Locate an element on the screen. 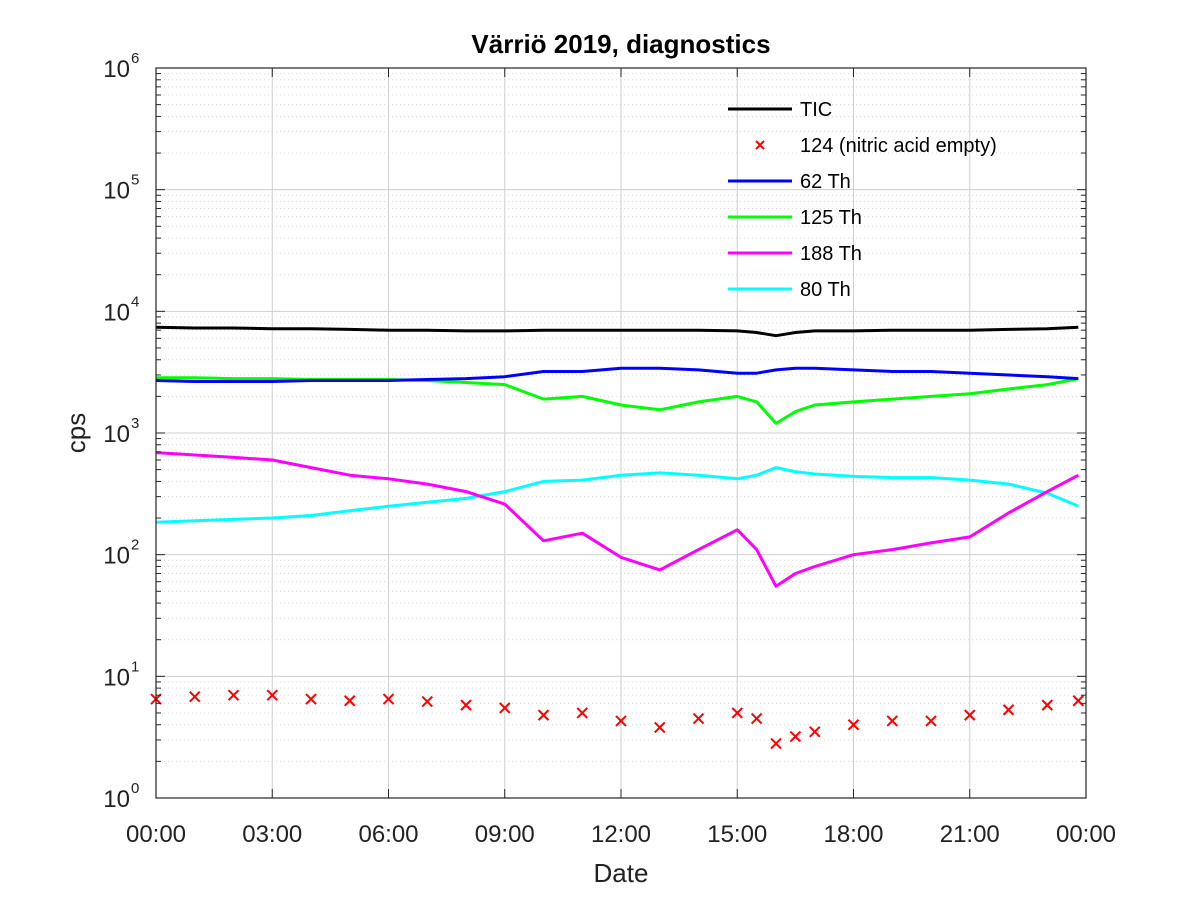  legend-label-62-th: 62 Th is located at coordinates (825, 182).